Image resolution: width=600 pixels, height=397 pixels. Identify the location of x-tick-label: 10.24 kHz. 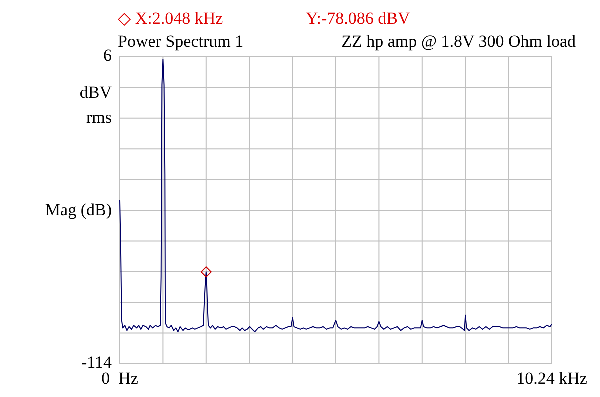
(552, 378).